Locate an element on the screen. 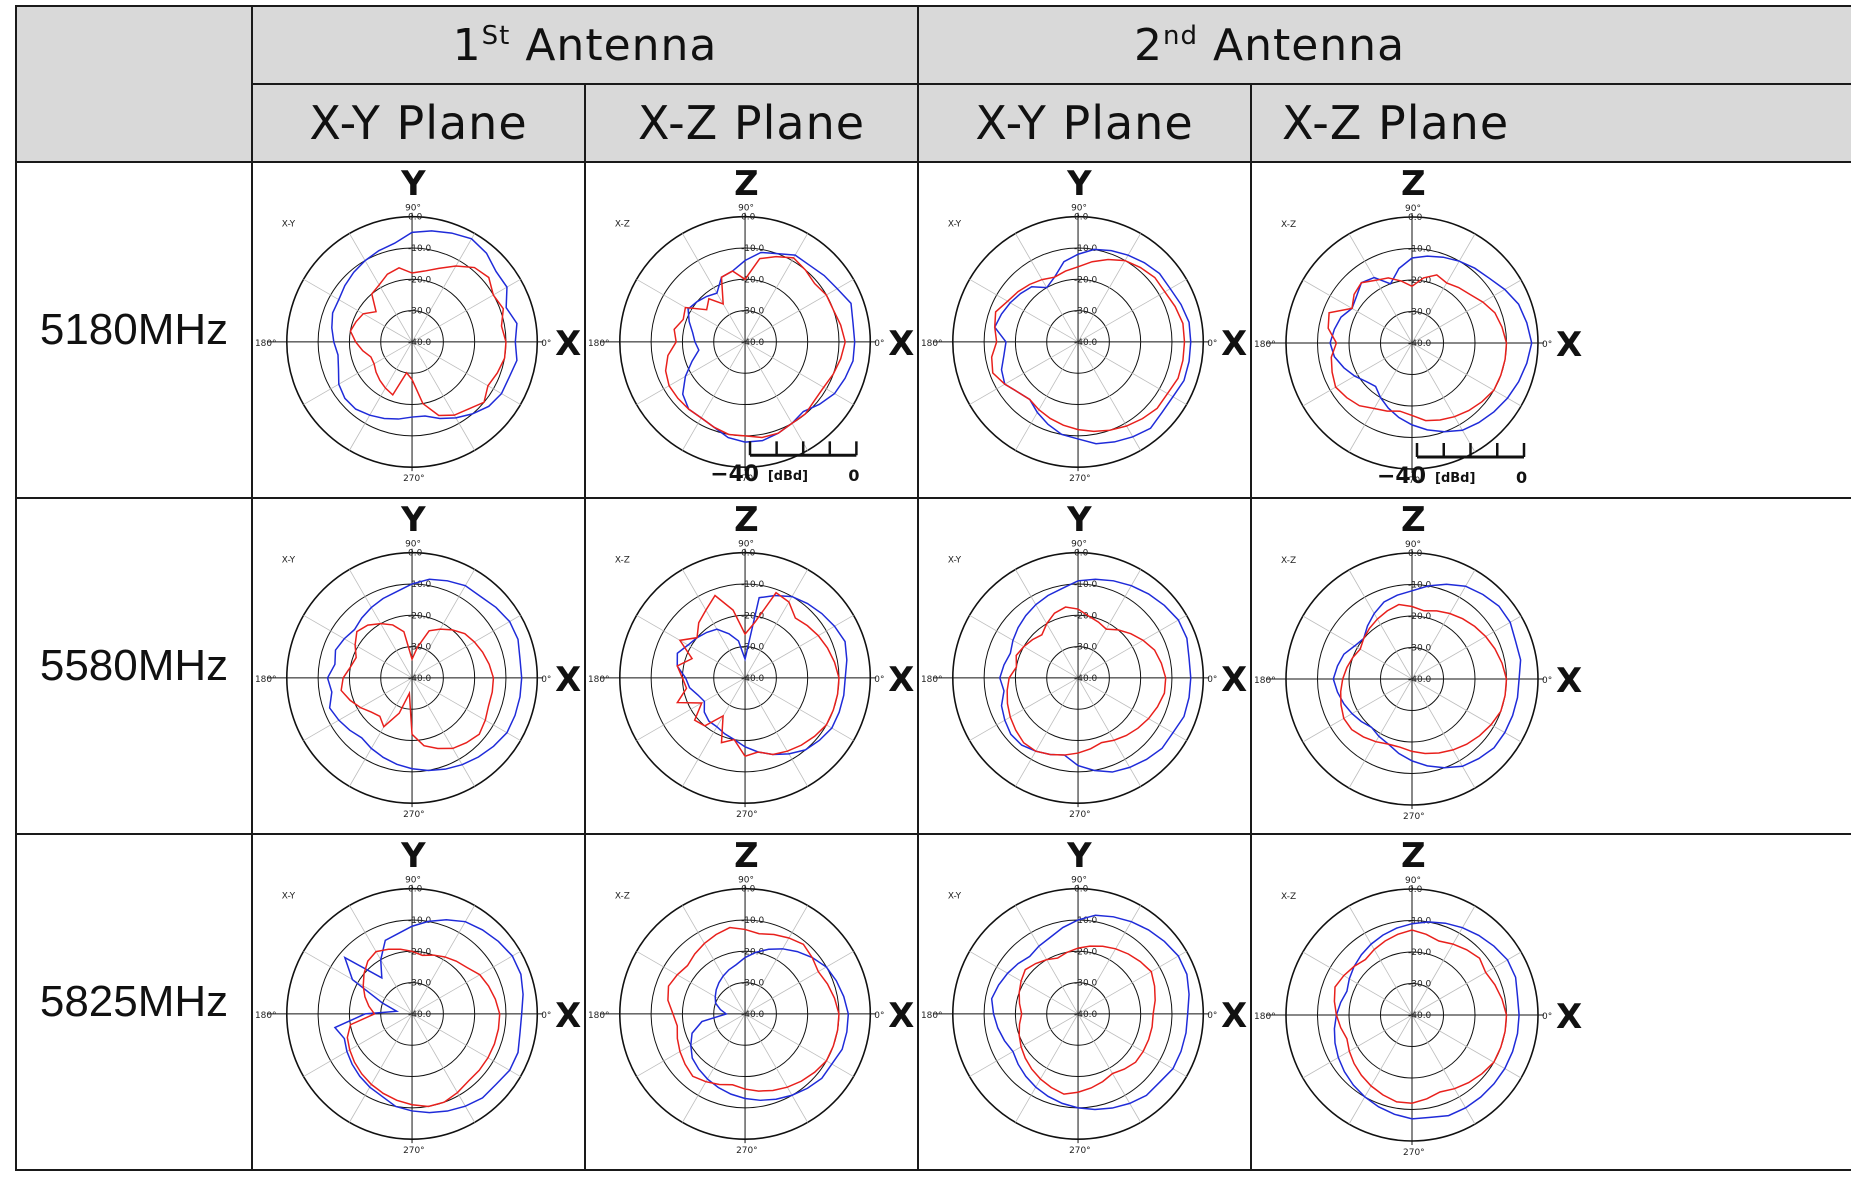 This screenshot has width=1851, height=1180. plane-header: X-Z Plane is located at coordinates (751, 123).